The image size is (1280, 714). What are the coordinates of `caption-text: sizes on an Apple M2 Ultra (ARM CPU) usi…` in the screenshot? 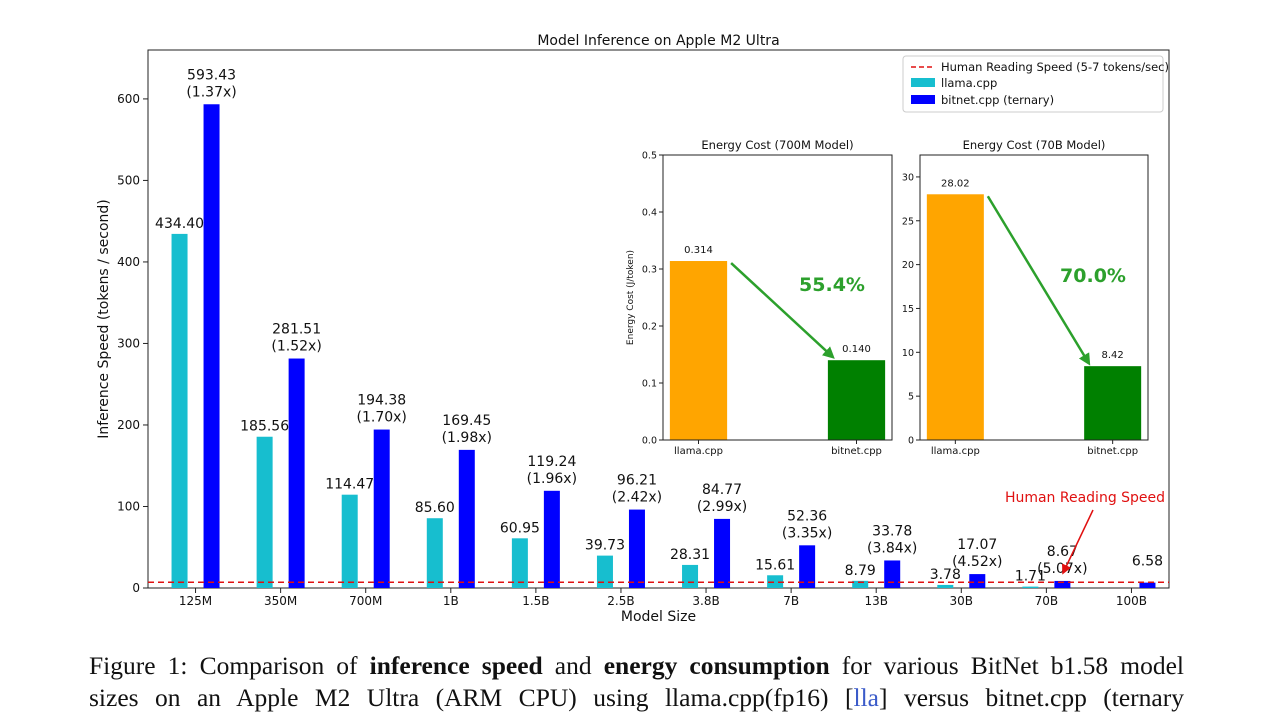 It's located at (471, 697).